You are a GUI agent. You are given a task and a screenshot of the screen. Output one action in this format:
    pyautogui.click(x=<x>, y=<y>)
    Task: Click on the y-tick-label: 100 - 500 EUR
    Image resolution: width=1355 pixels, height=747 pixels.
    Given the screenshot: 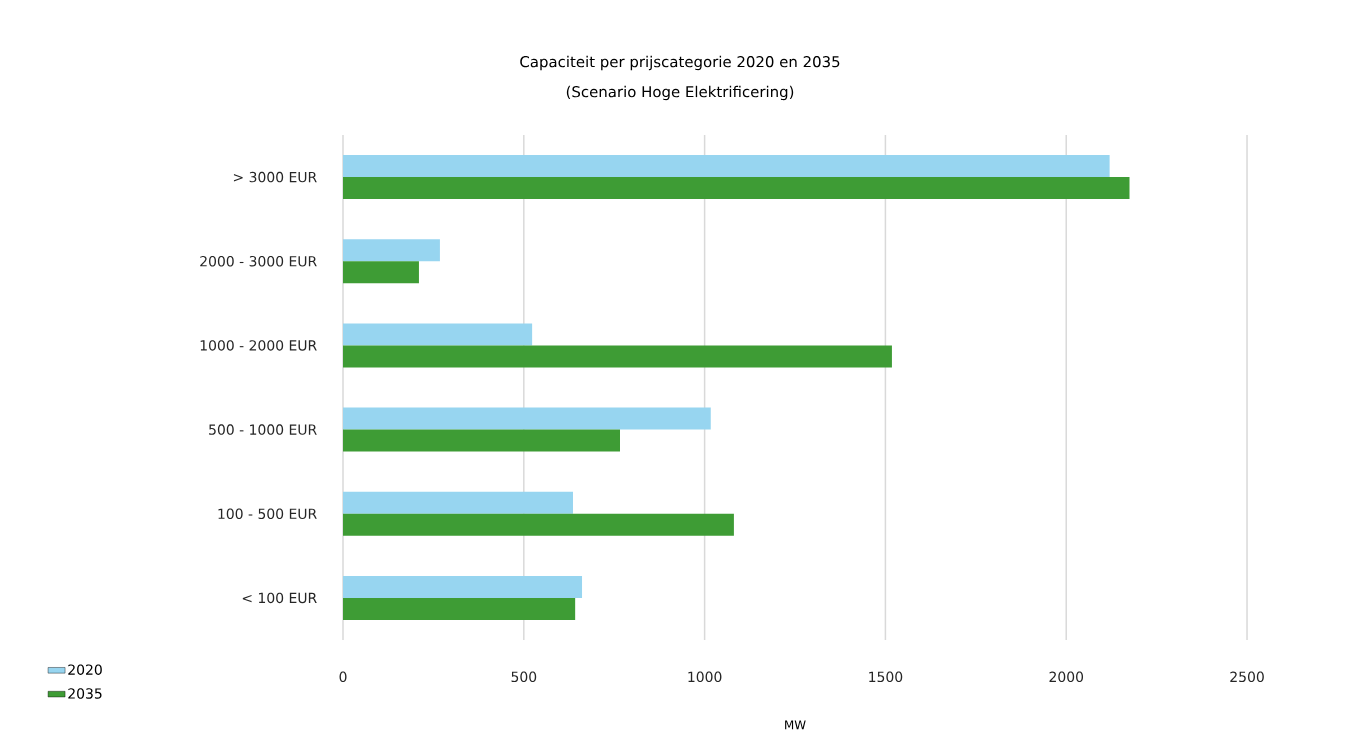 What is the action you would take?
    pyautogui.click(x=267, y=514)
    